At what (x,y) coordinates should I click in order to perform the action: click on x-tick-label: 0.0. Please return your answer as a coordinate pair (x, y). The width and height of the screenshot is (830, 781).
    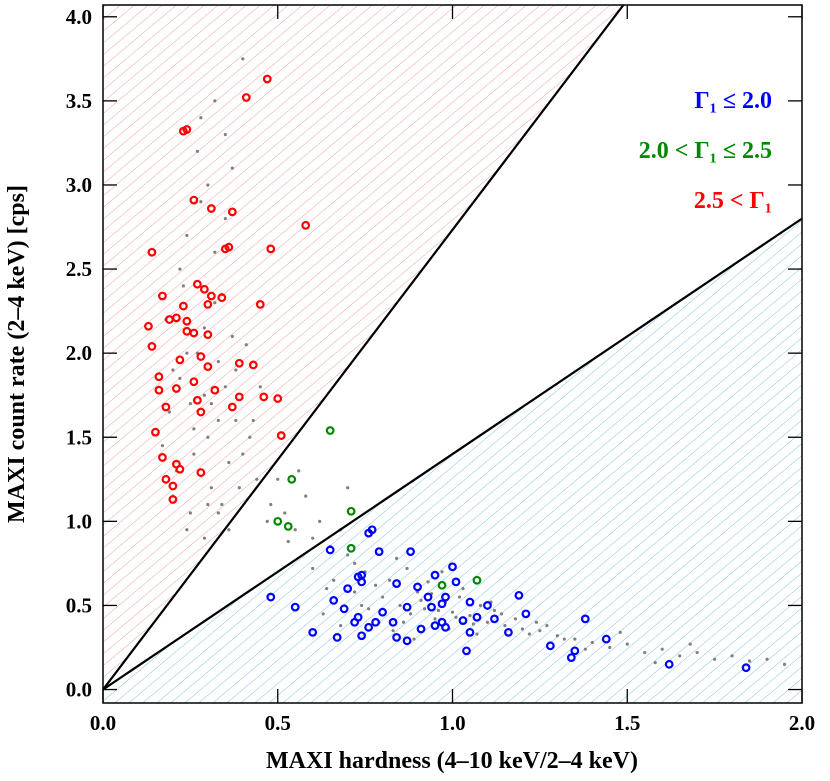
    Looking at the image, I should click on (103, 723).